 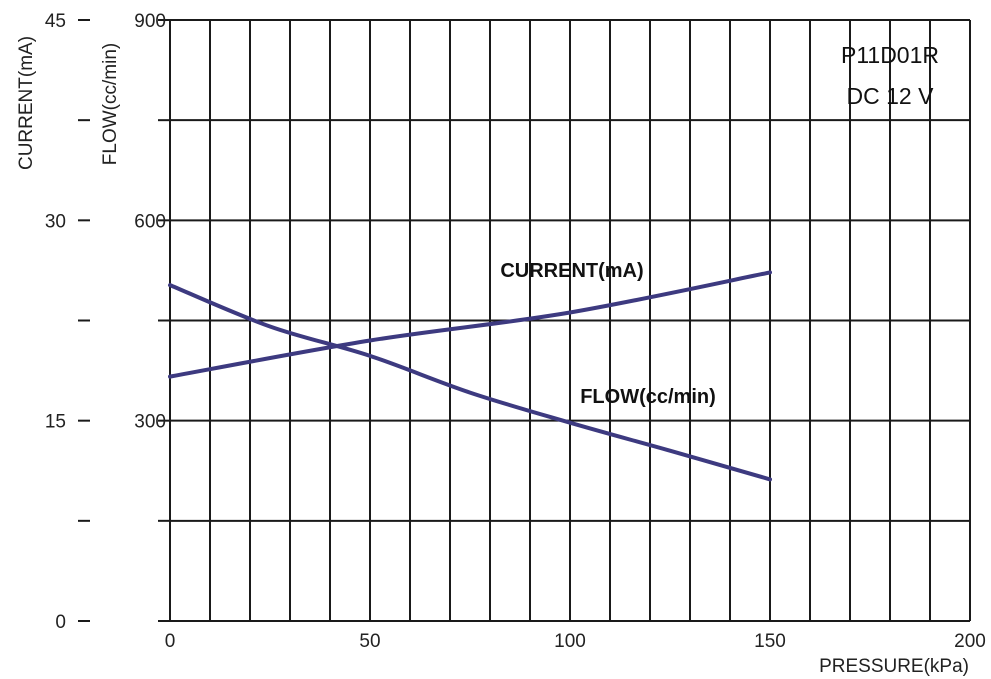 I want to click on x-tick-label: 150, so click(x=770, y=641).